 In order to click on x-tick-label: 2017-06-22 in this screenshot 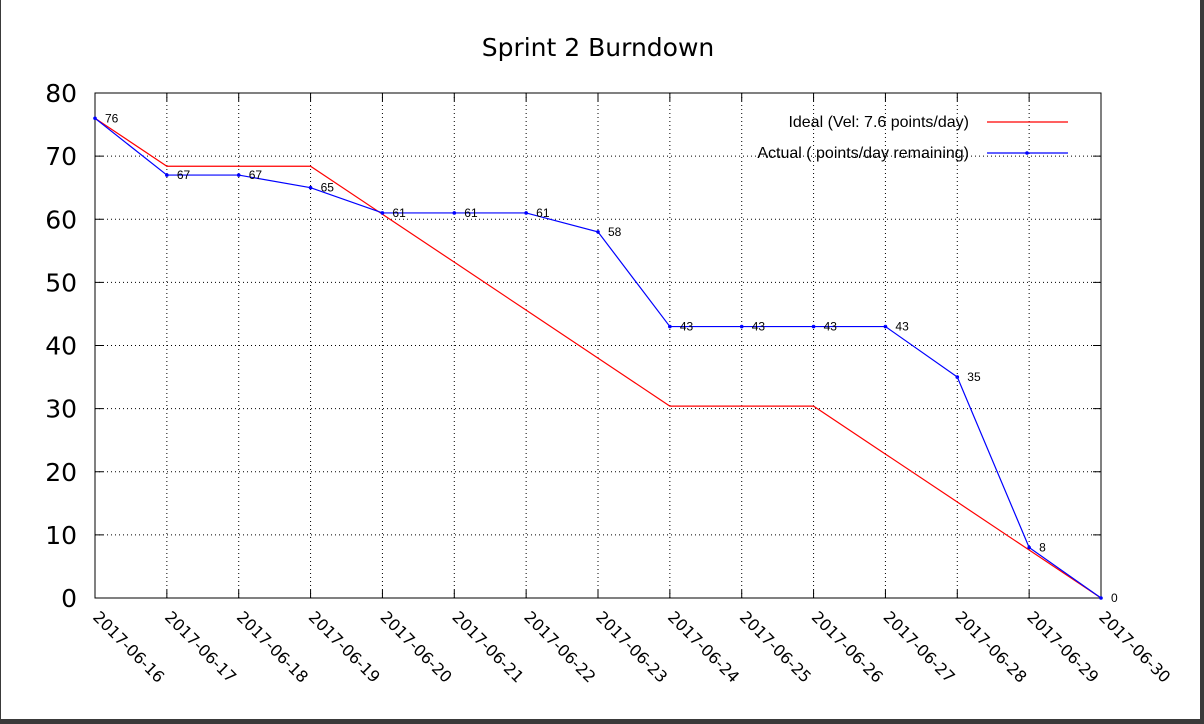, I will do `click(559, 646)`.